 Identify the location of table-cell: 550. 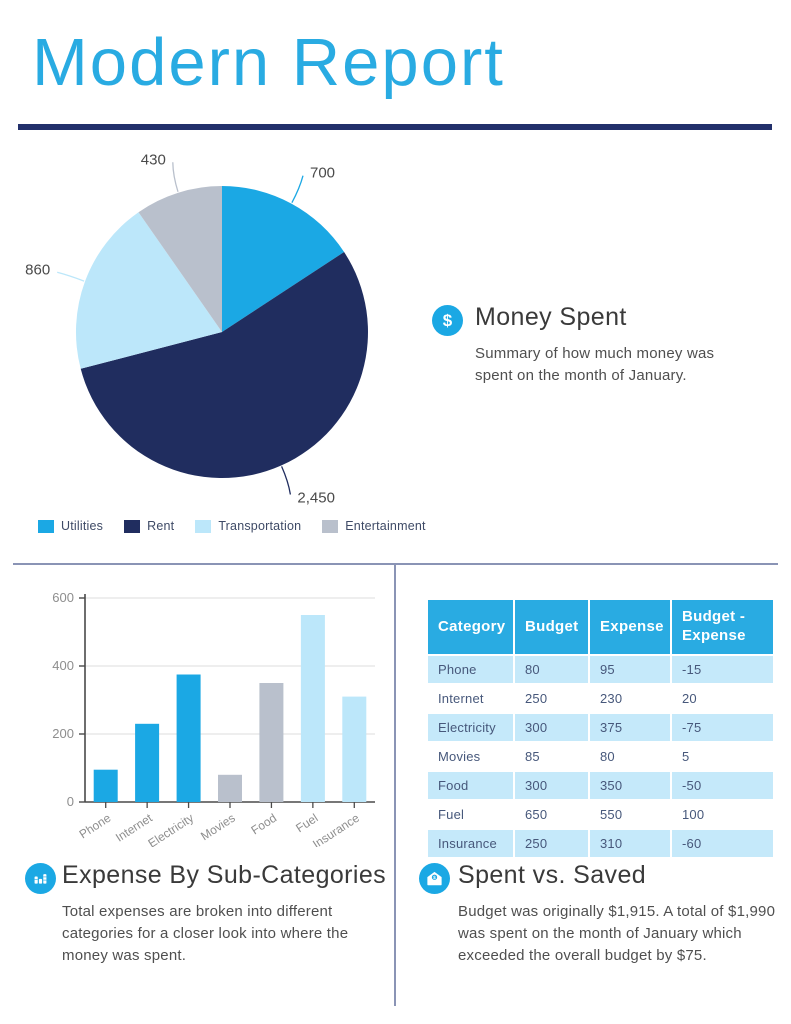
(629, 814).